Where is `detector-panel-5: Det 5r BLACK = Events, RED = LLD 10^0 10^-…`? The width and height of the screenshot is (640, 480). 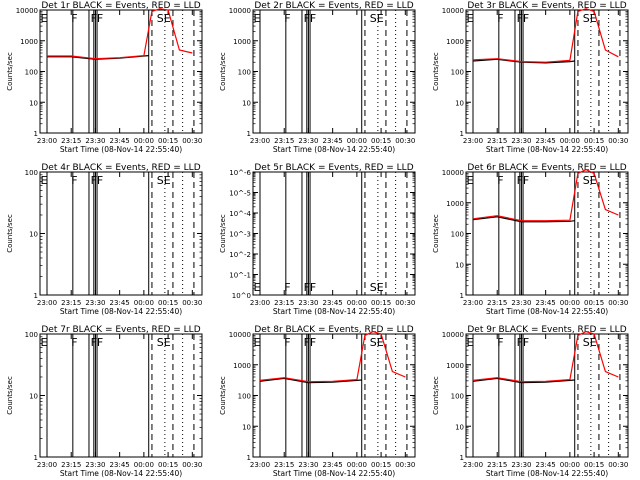
detector-panel-5: Det 5r BLACK = Events, RED = LLD 10^0 10^-… is located at coordinates (317, 239).